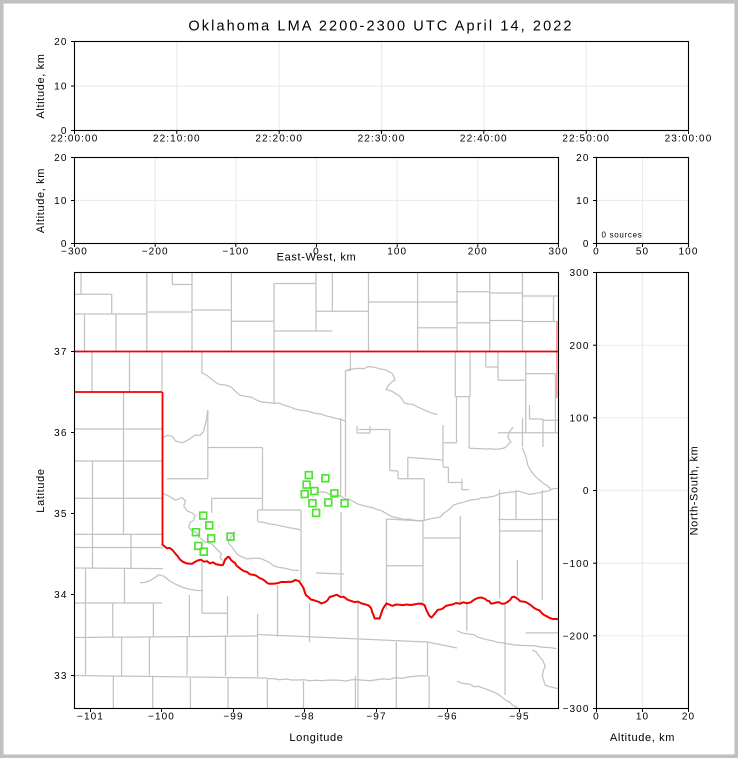 This screenshot has width=738, height=758. I want to click on svg-text: 0 sources, so click(622, 235).